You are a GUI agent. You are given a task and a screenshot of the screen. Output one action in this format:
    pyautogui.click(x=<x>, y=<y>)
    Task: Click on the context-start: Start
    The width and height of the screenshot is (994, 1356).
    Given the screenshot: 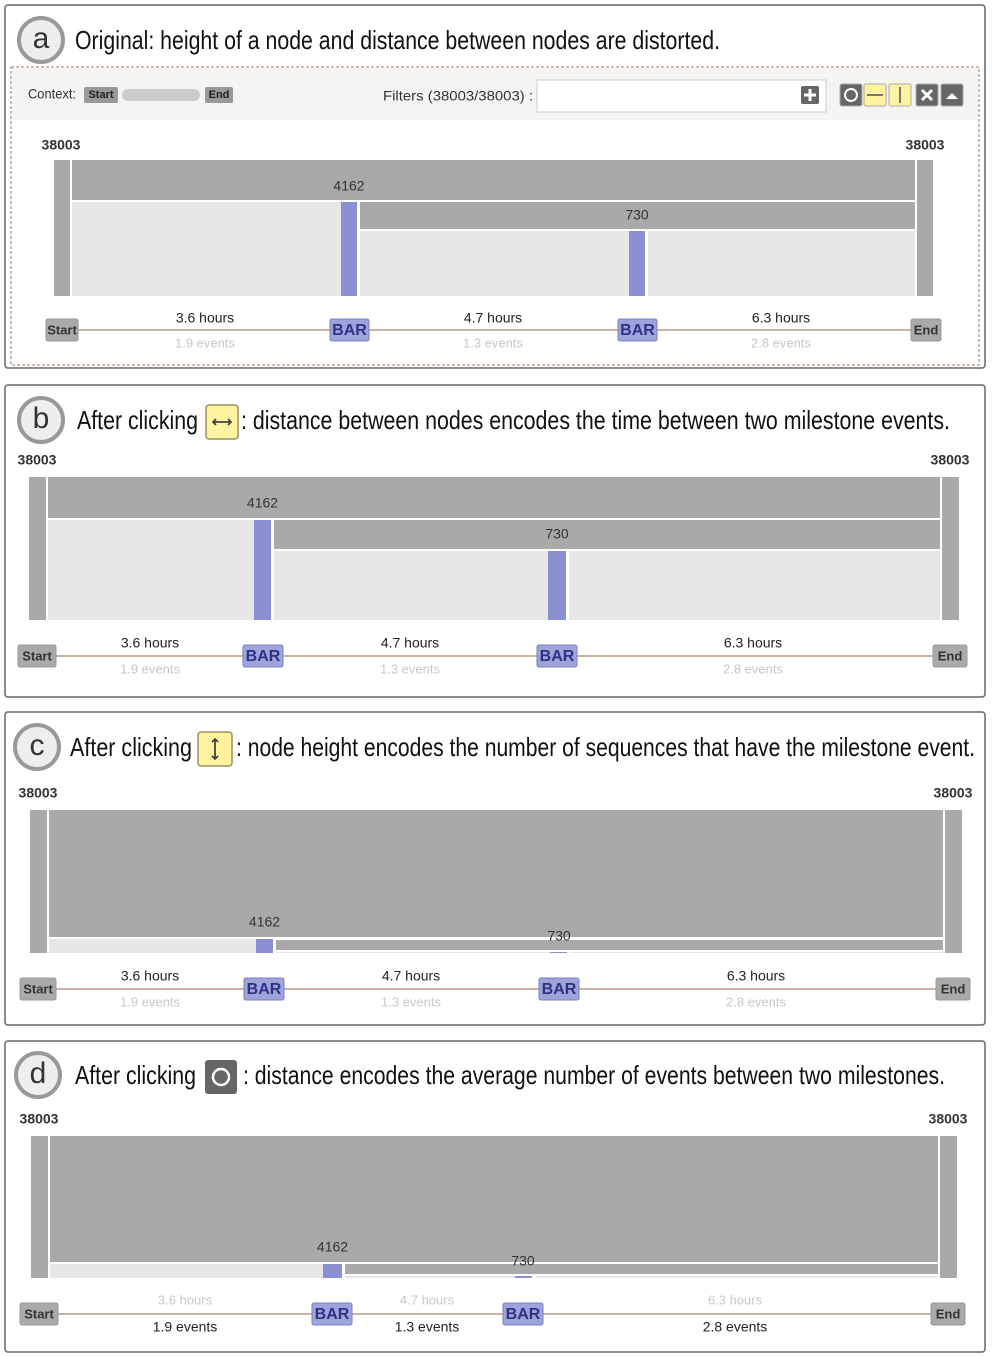 What is the action you would take?
    pyautogui.click(x=100, y=95)
    